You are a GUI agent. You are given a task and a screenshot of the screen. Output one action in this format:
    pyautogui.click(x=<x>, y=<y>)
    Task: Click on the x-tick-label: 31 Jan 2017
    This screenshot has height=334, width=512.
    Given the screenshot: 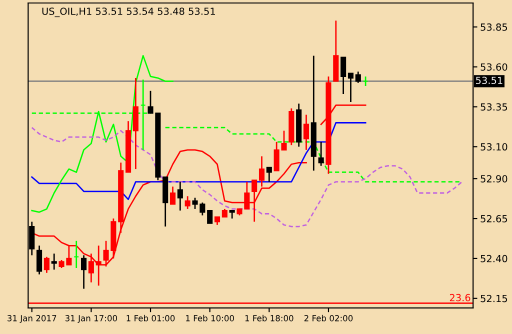 What is the action you would take?
    pyautogui.click(x=32, y=319)
    